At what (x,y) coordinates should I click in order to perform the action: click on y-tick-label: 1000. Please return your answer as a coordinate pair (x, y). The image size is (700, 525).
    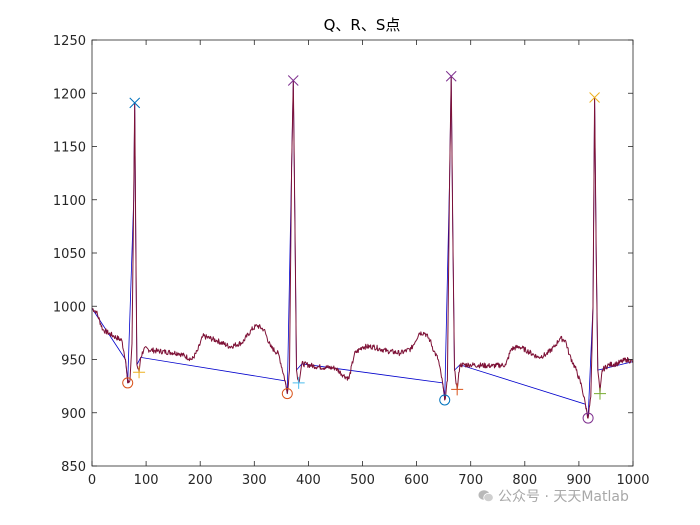
    Looking at the image, I should click on (69, 307).